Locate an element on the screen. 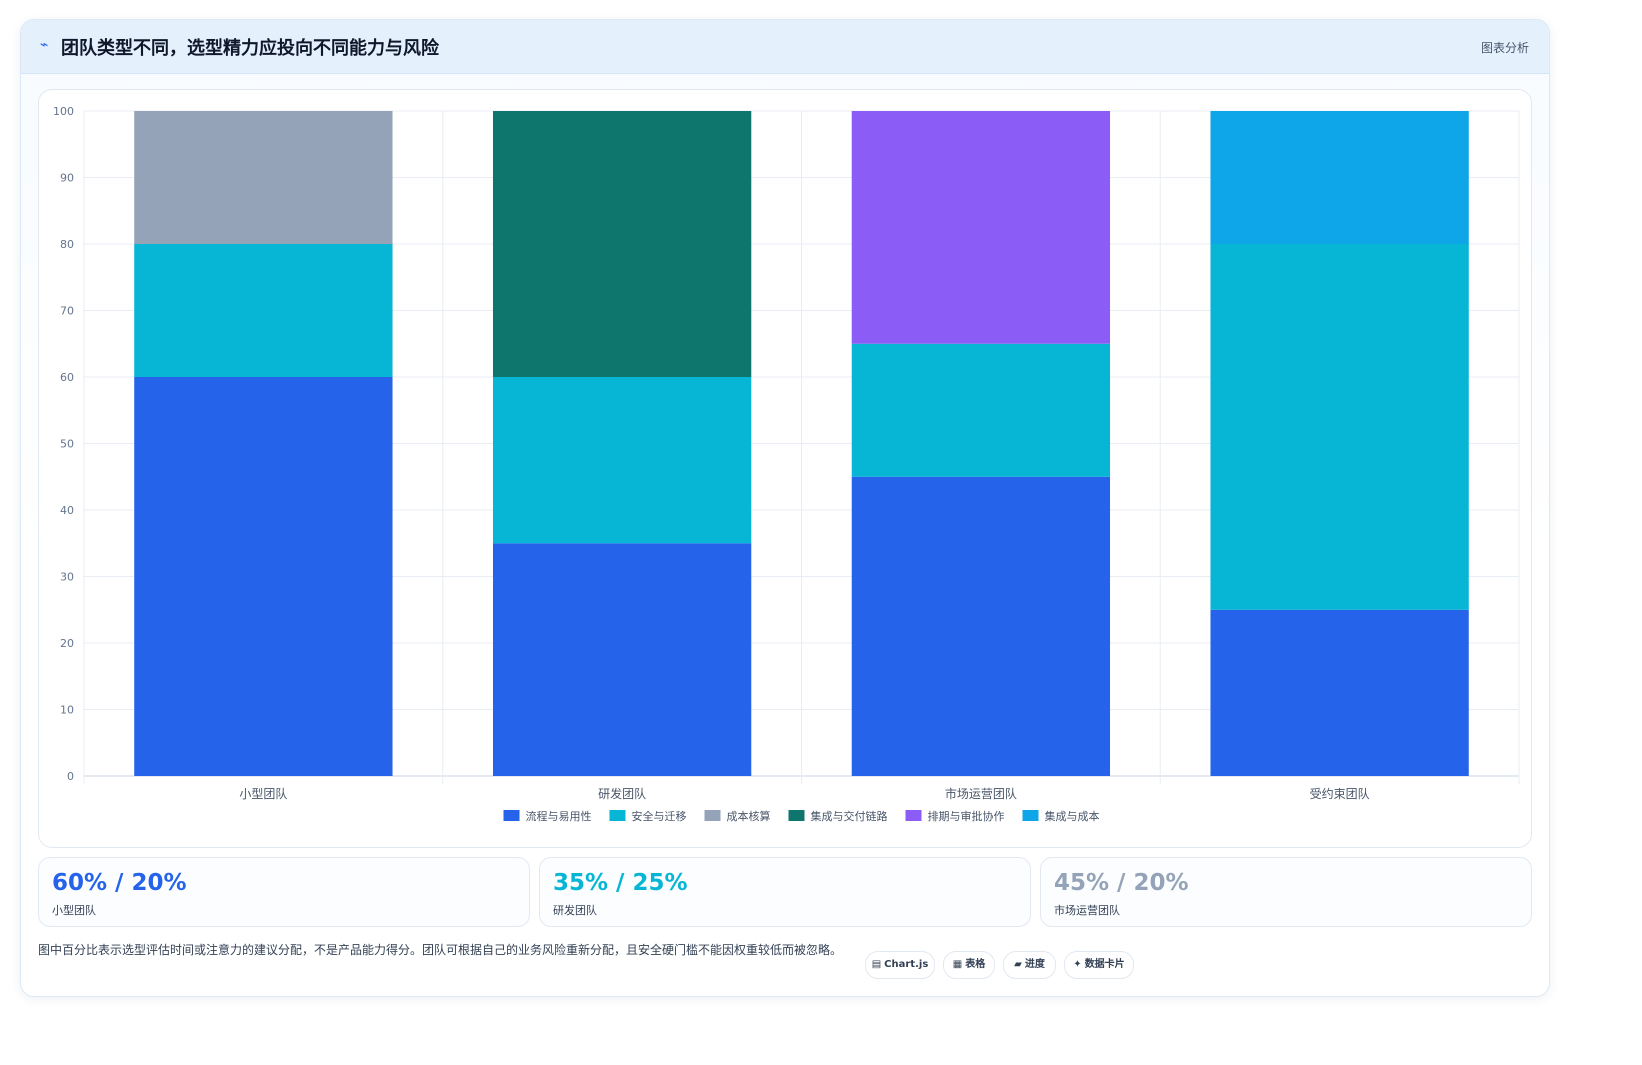  legend-label: 流程与易用性 is located at coordinates (559, 816).